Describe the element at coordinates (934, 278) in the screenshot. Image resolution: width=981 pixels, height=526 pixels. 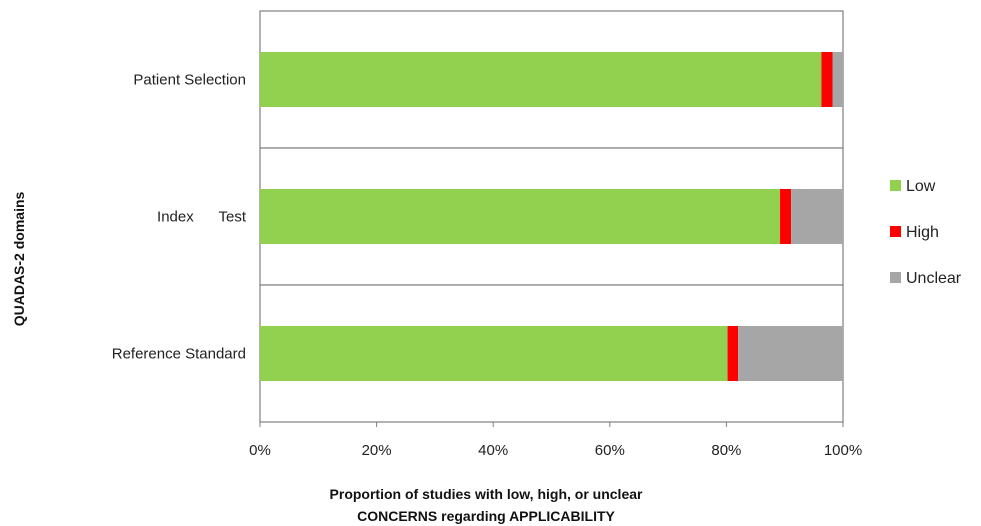
I see `legend-label-unclear: Unclear` at that location.